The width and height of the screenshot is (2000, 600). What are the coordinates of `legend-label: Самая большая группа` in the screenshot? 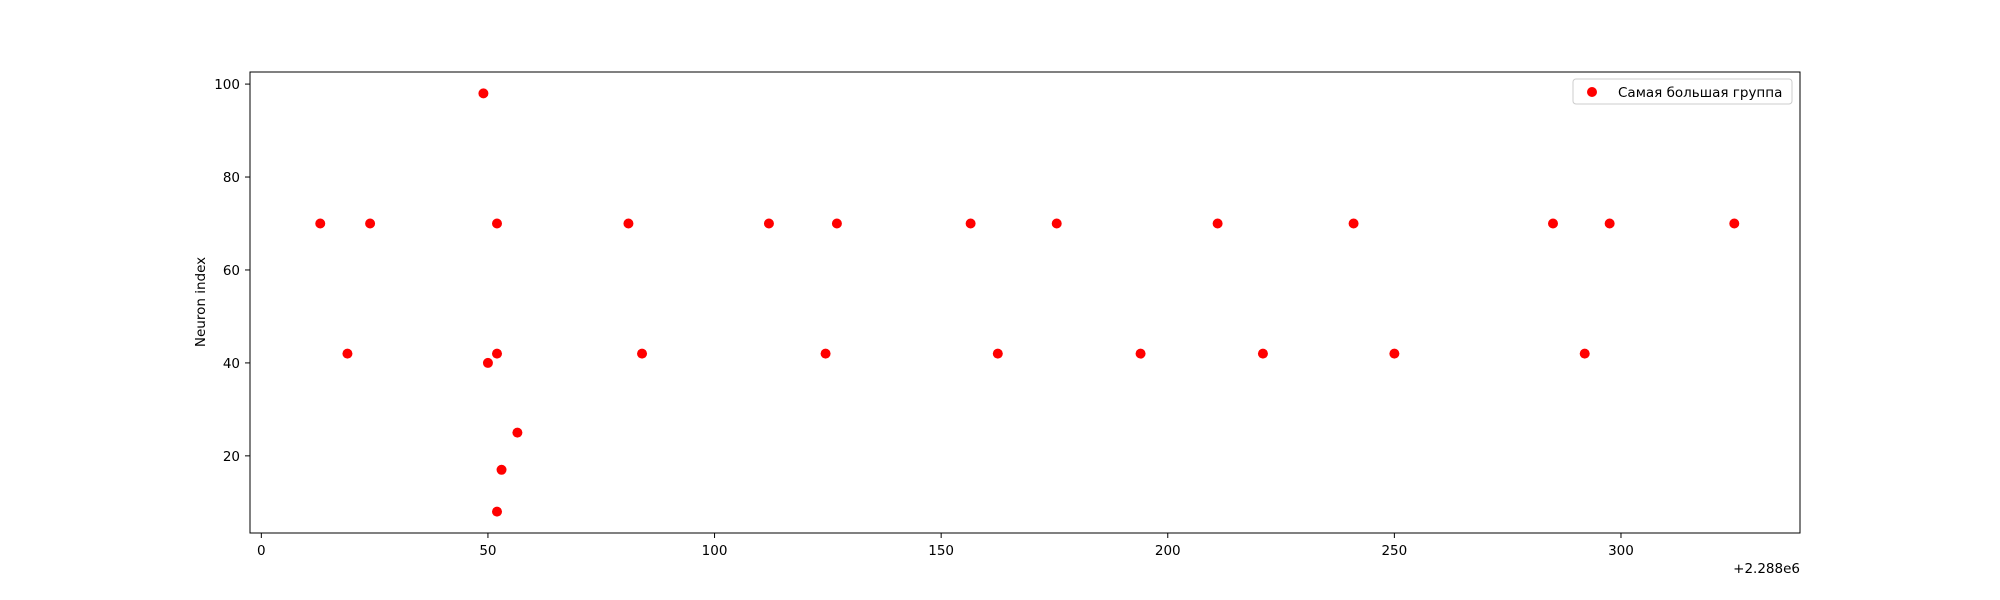 It's located at (1700, 93).